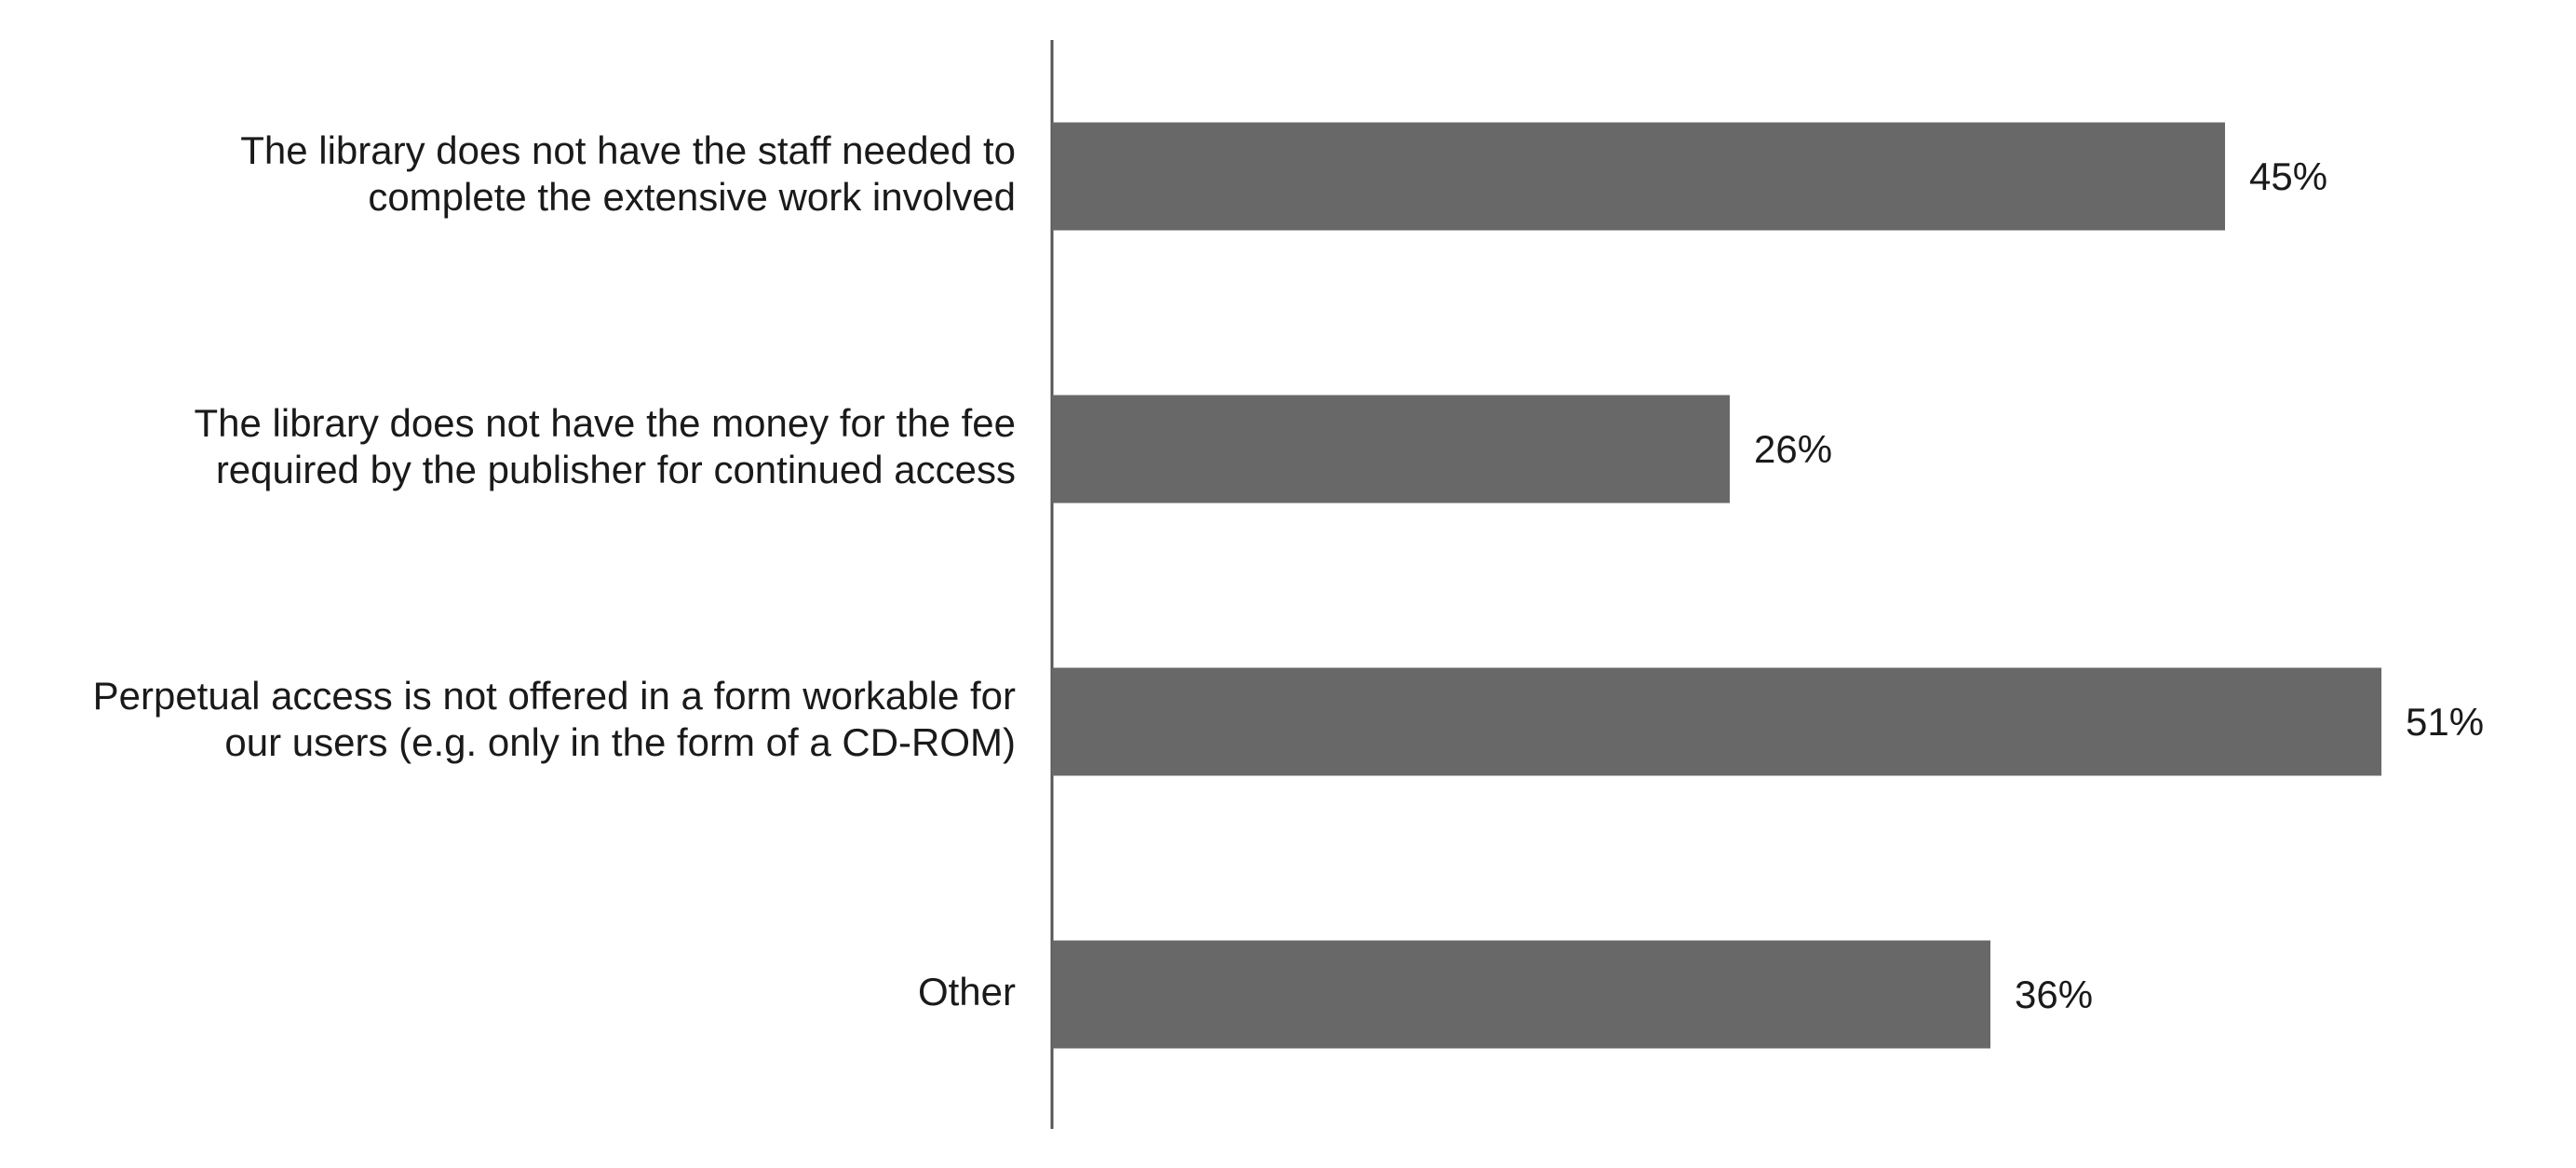 The height and width of the screenshot is (1168, 2576). Describe the element at coordinates (1793, 449) in the screenshot. I see `value-label-2: 26%` at that location.